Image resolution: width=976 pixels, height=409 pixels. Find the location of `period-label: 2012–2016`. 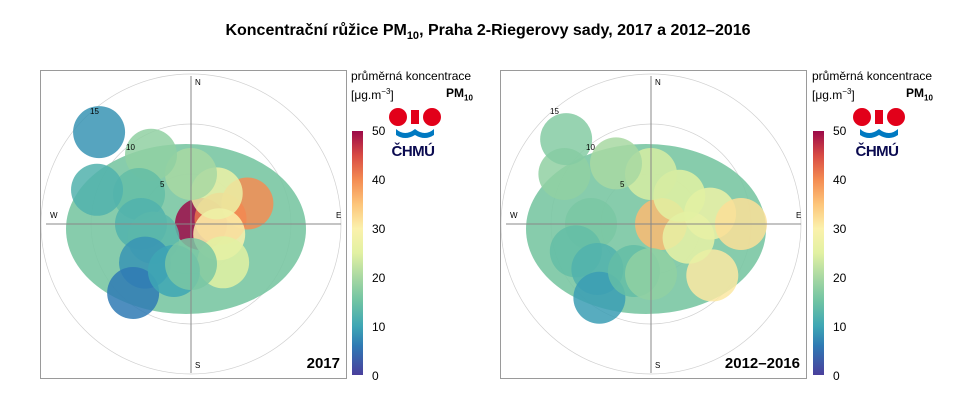

period-label: 2012–2016 is located at coordinates (762, 363).